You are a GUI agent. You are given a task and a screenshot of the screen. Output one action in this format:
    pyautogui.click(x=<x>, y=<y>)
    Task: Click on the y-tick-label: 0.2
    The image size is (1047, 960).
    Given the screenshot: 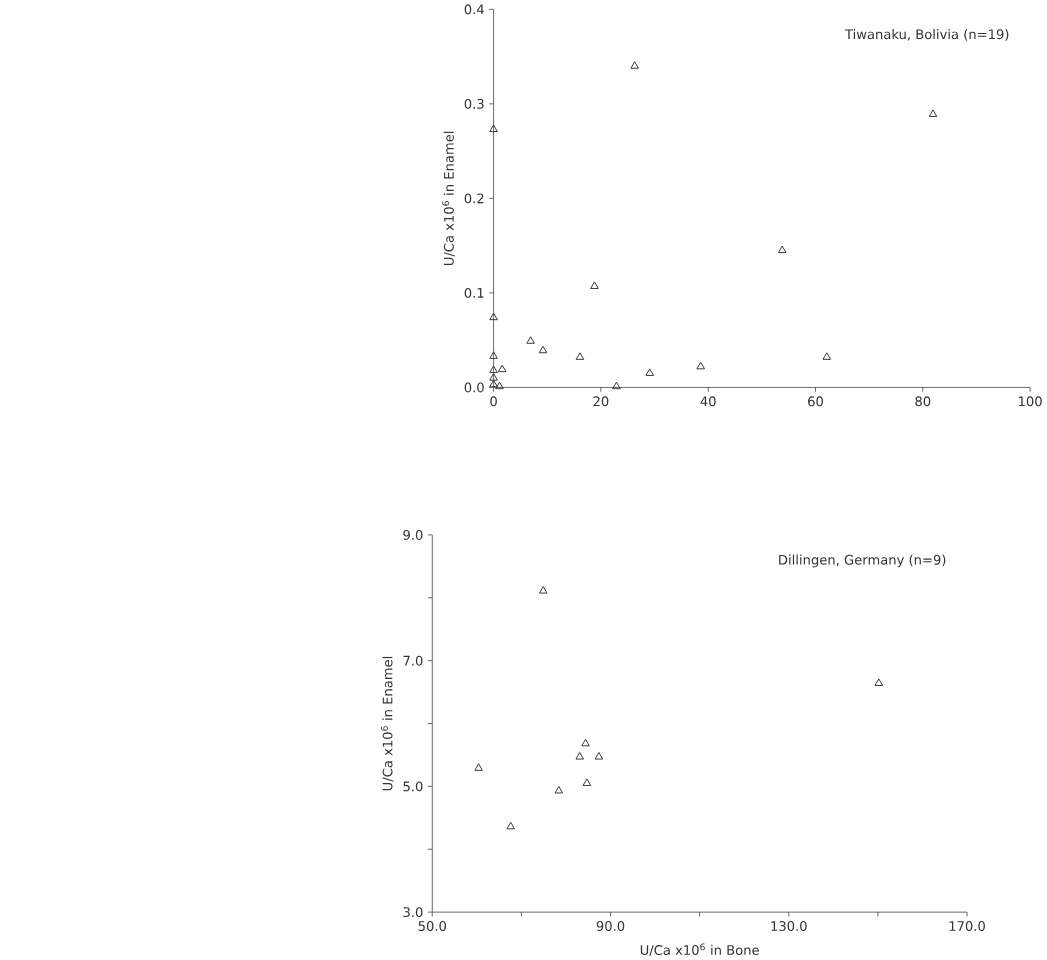 What is the action you would take?
    pyautogui.click(x=474, y=198)
    